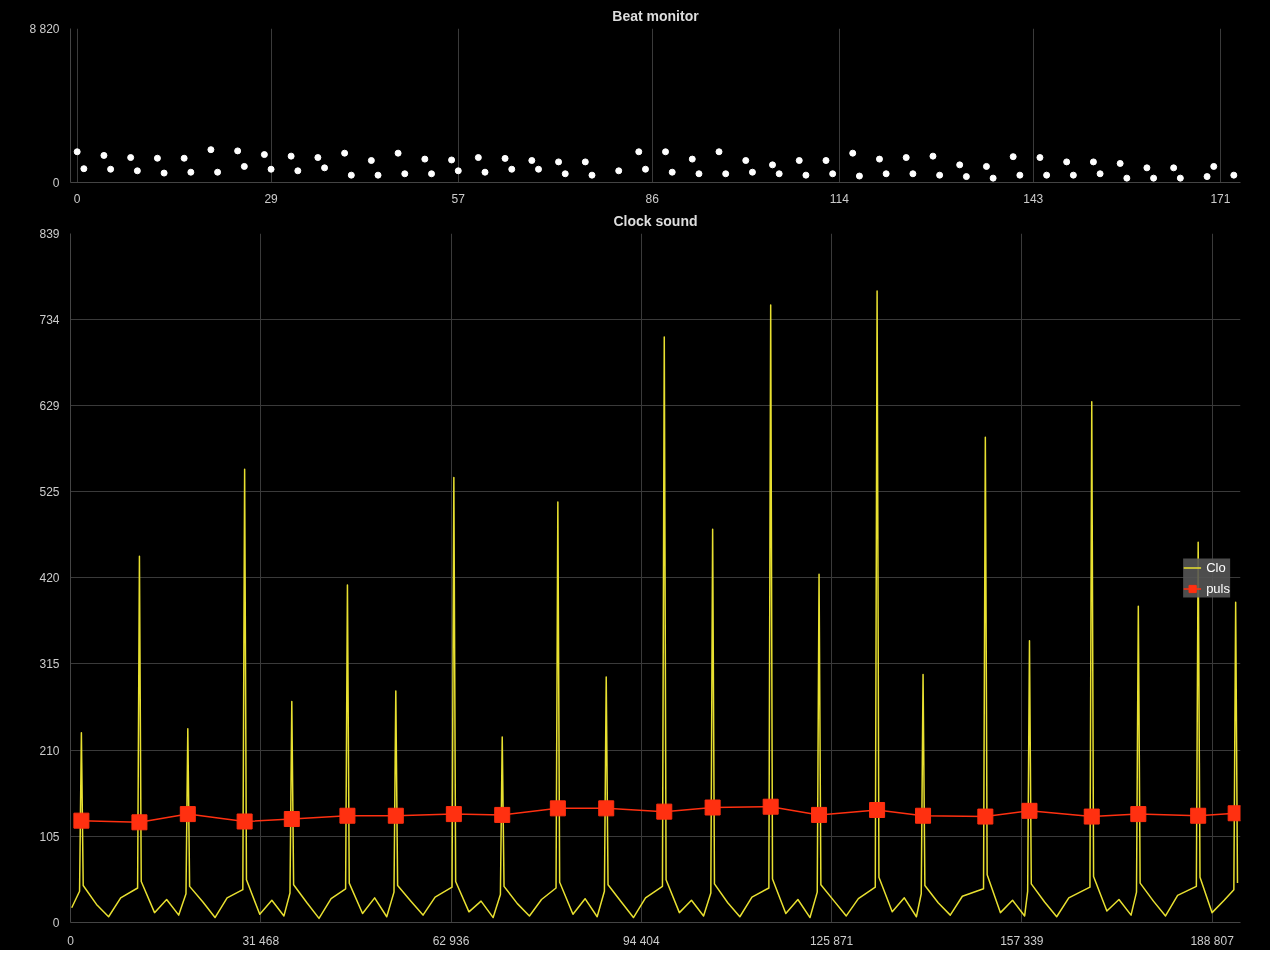 The width and height of the screenshot is (1280, 960). I want to click on x-tick-label: 31 468, so click(261, 940).